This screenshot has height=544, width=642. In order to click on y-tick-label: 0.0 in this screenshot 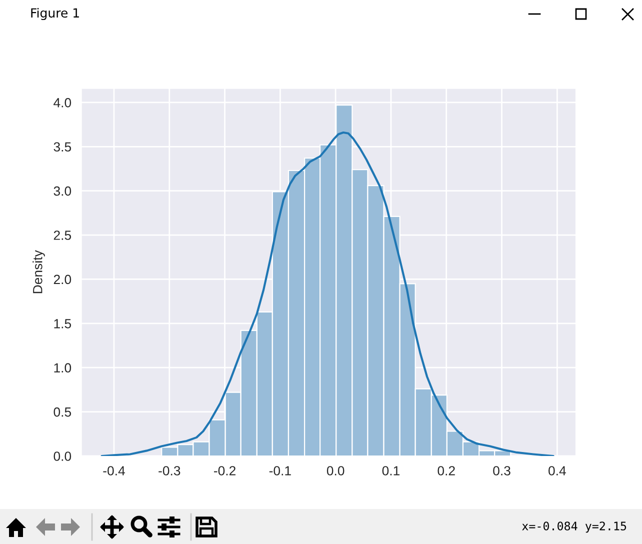, I will do `click(63, 456)`.